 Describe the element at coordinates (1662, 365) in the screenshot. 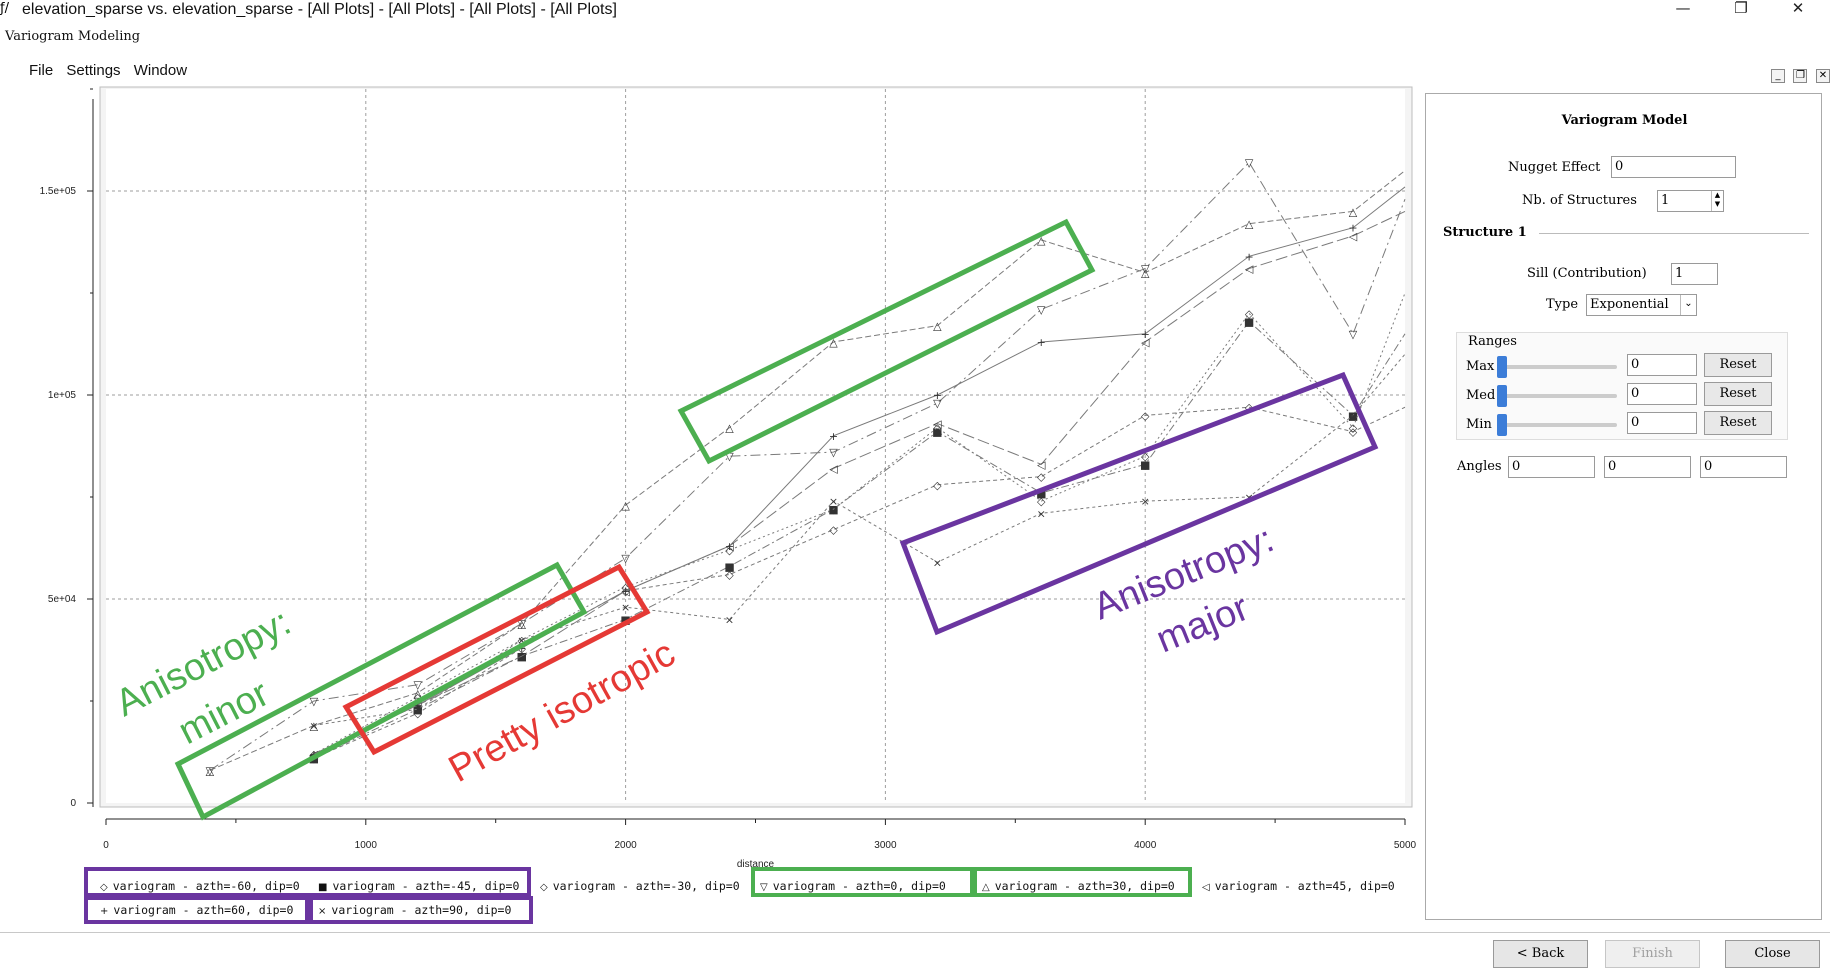

I see `range-max-input: 0` at that location.